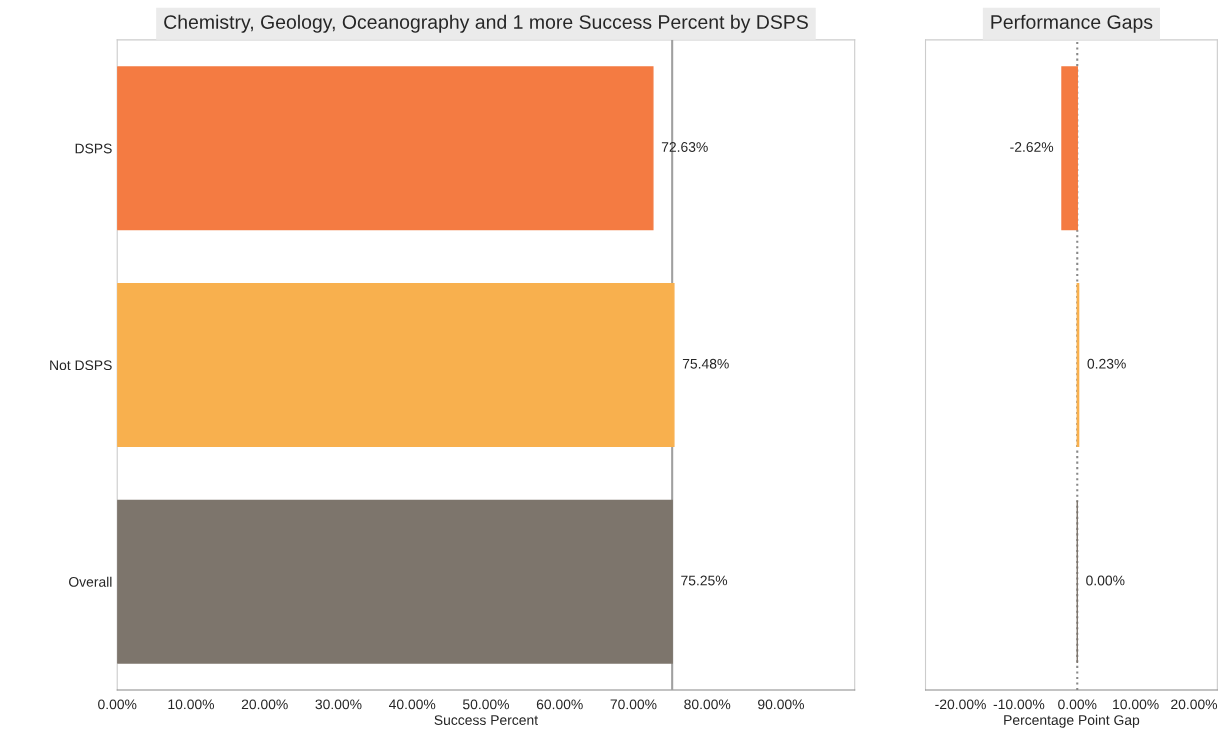 Image resolution: width=1221 pixels, height=738 pixels. What do you see at coordinates (486, 704) in the screenshot?
I see `x-tick-label: 50.00%` at bounding box center [486, 704].